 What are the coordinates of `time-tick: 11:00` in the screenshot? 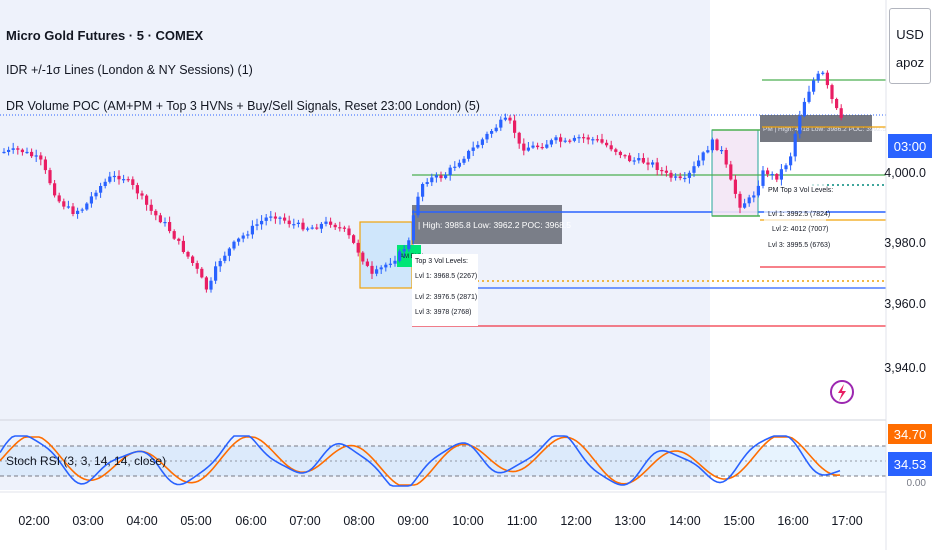 It's located at (522, 521).